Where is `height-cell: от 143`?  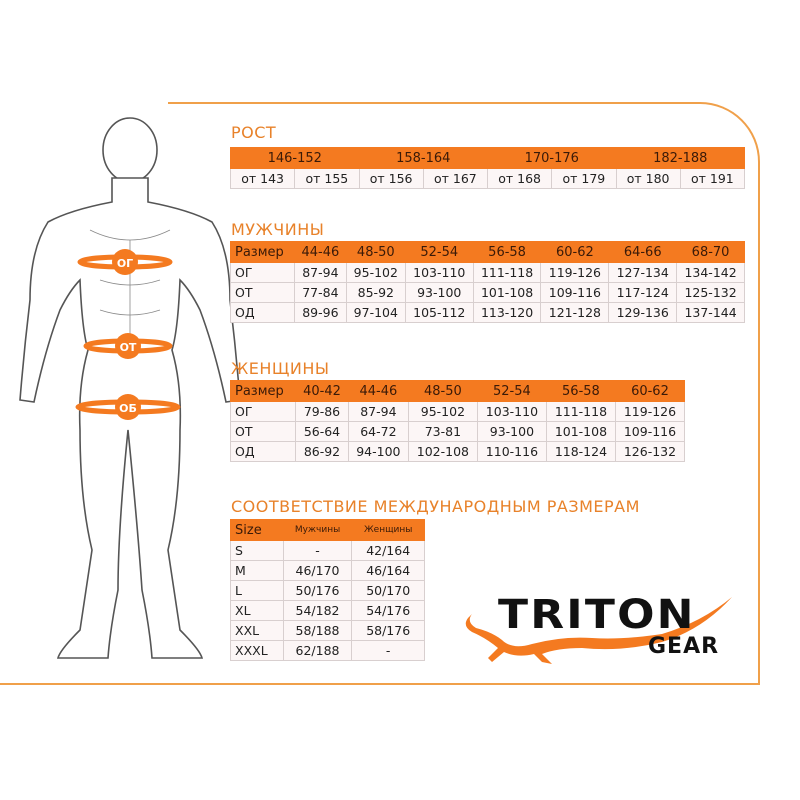 height-cell: от 143 is located at coordinates (262, 178).